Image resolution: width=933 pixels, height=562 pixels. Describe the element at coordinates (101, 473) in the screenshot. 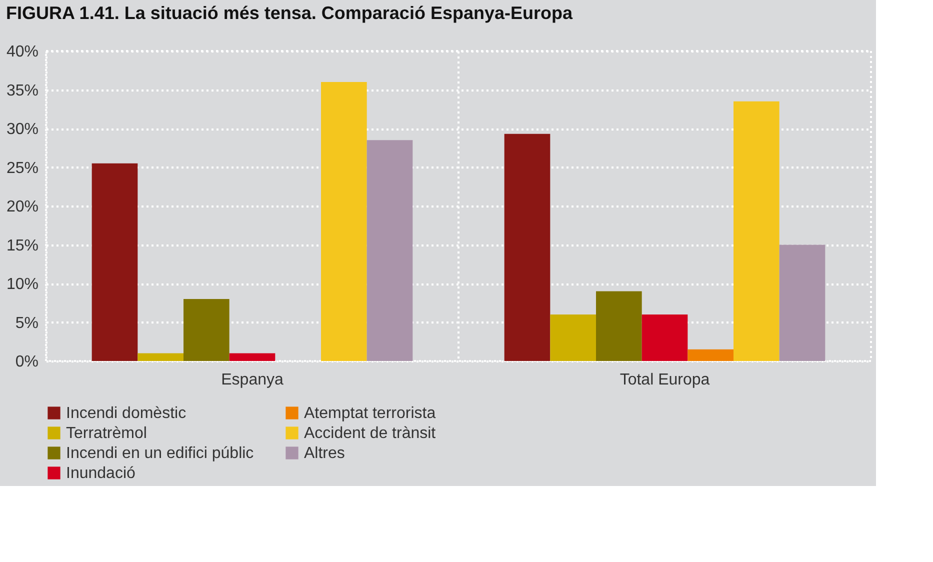

I see `legend-label: Inundació` at that location.